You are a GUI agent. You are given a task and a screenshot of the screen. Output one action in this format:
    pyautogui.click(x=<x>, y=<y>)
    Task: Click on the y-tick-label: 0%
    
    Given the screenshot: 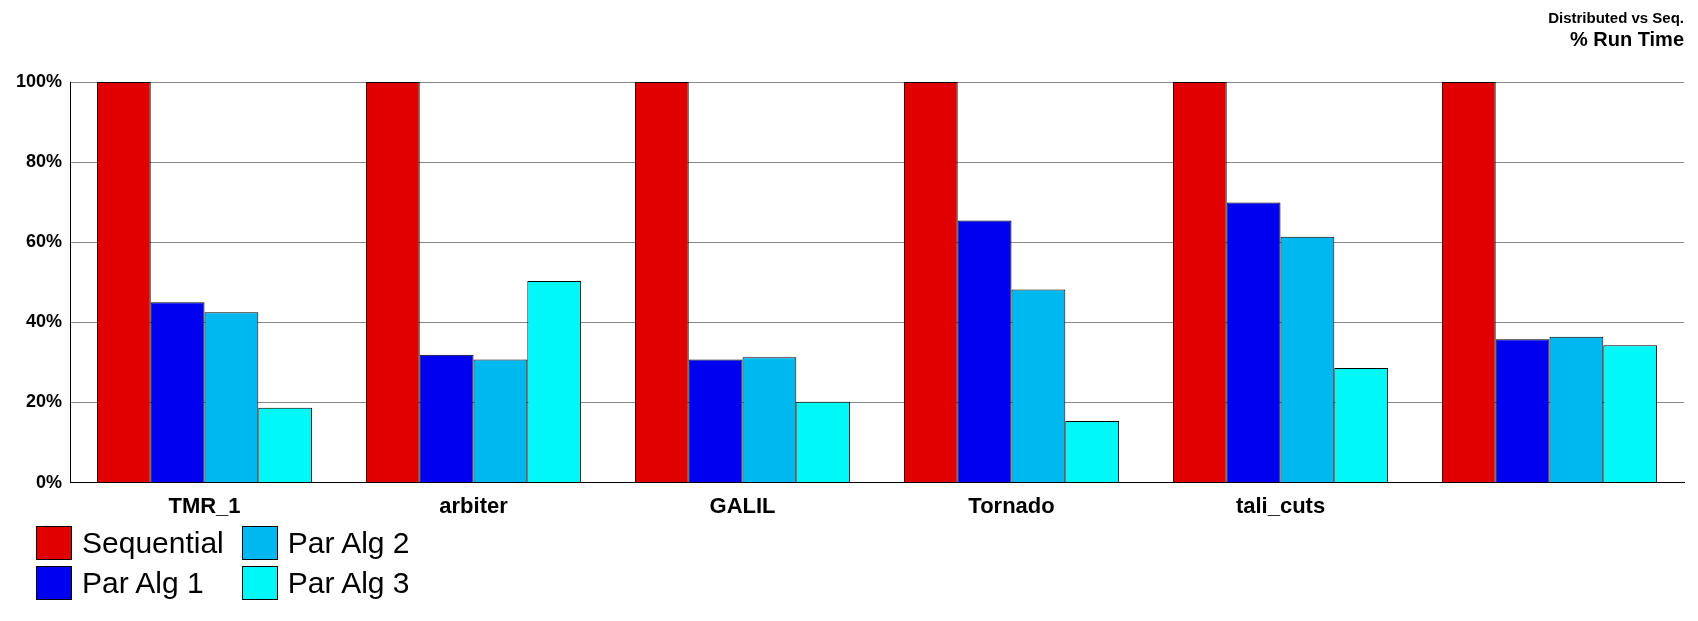 What is the action you would take?
    pyautogui.click(x=49, y=481)
    